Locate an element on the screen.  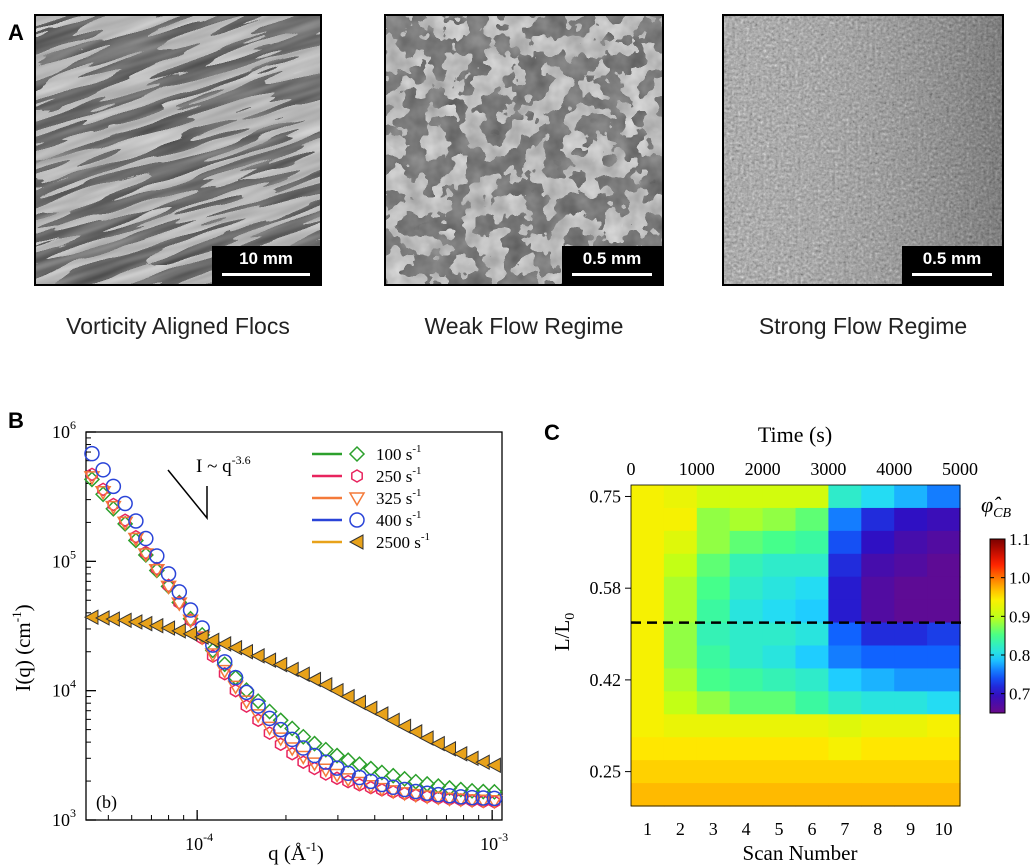
scale-bar-2-label: 0.5 mm is located at coordinates (612, 258).